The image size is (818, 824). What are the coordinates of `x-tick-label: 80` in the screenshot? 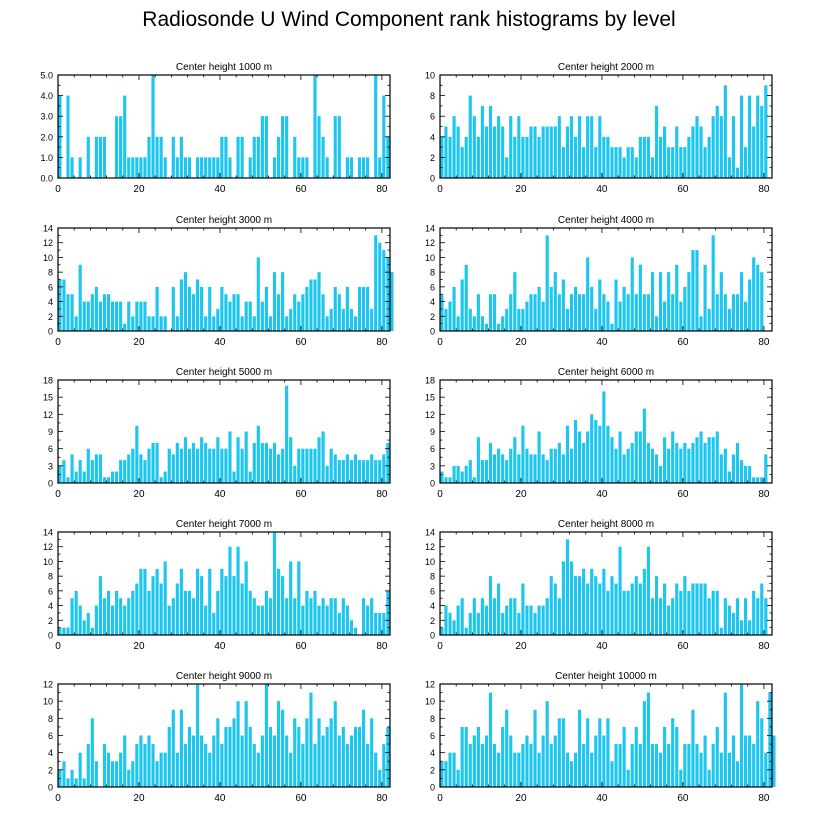 It's located at (382, 798).